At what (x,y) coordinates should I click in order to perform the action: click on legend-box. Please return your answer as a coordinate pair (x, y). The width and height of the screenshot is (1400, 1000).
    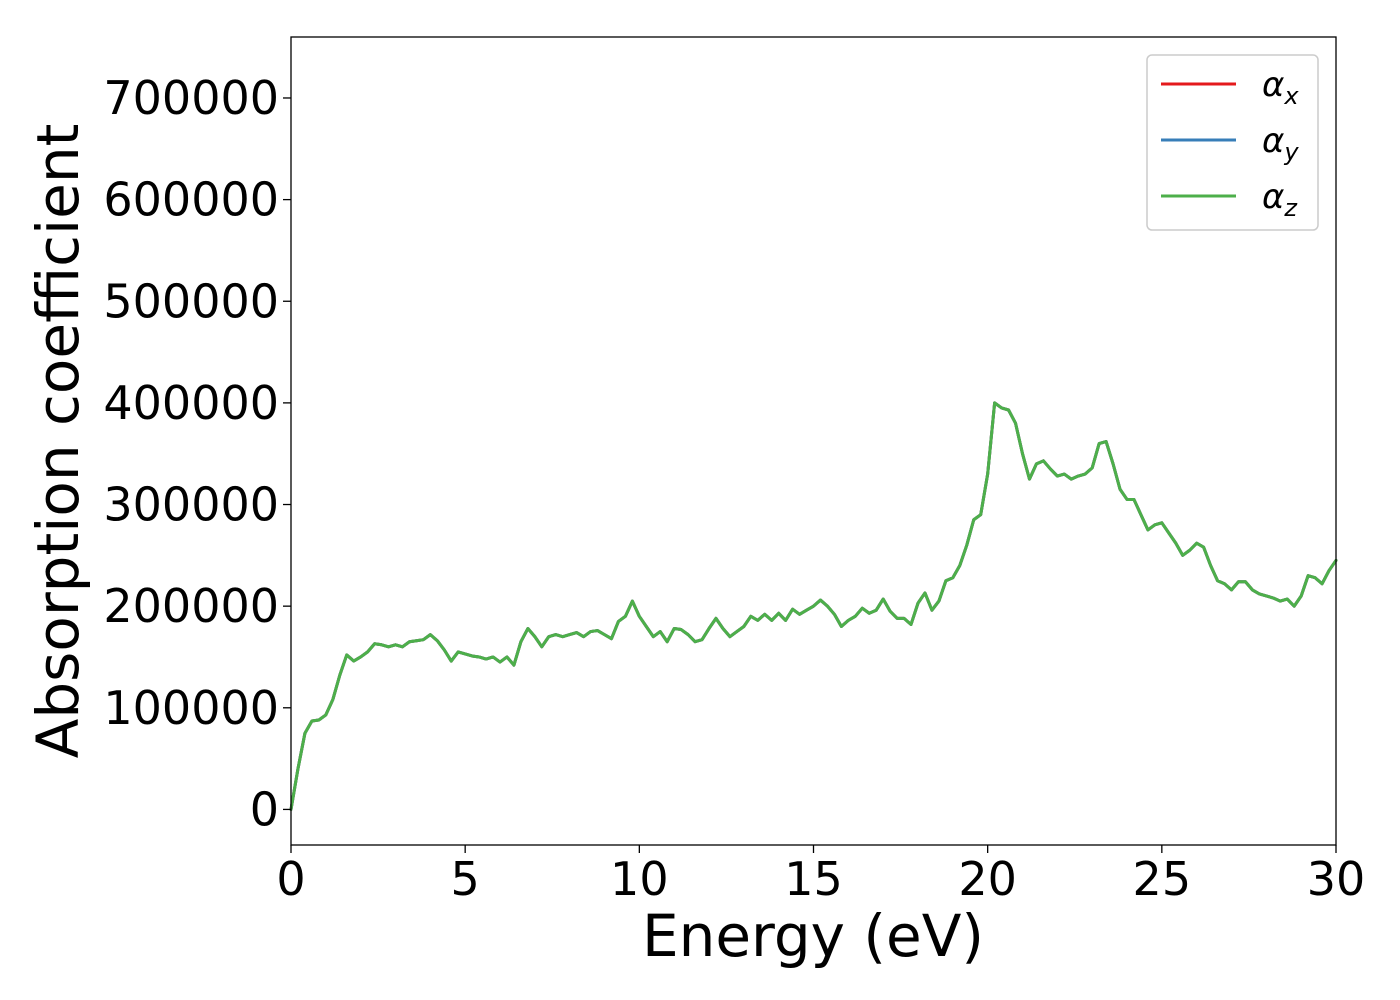
    Looking at the image, I should click on (1232, 142).